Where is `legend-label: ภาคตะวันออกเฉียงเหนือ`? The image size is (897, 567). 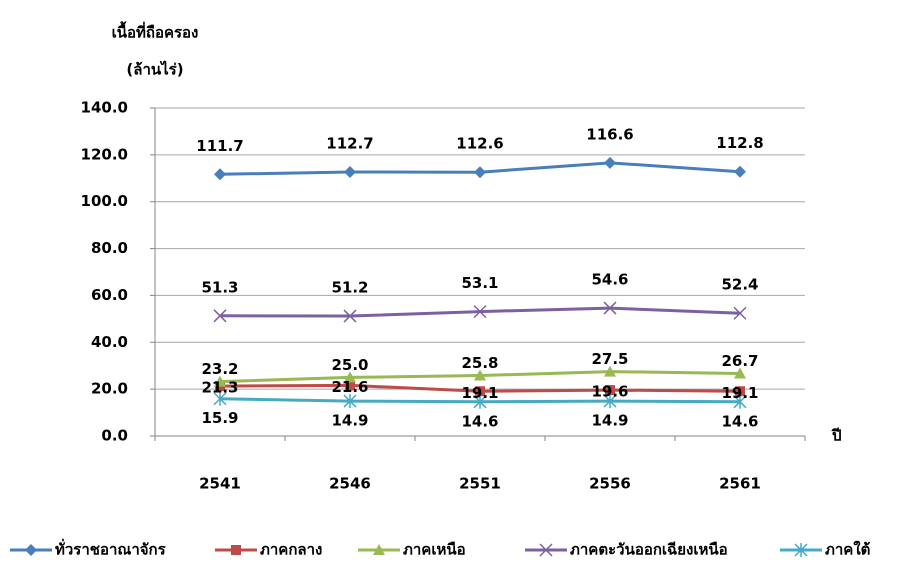
legend-label: ภาคตะวันออกเฉียงเหนือ is located at coordinates (649, 550).